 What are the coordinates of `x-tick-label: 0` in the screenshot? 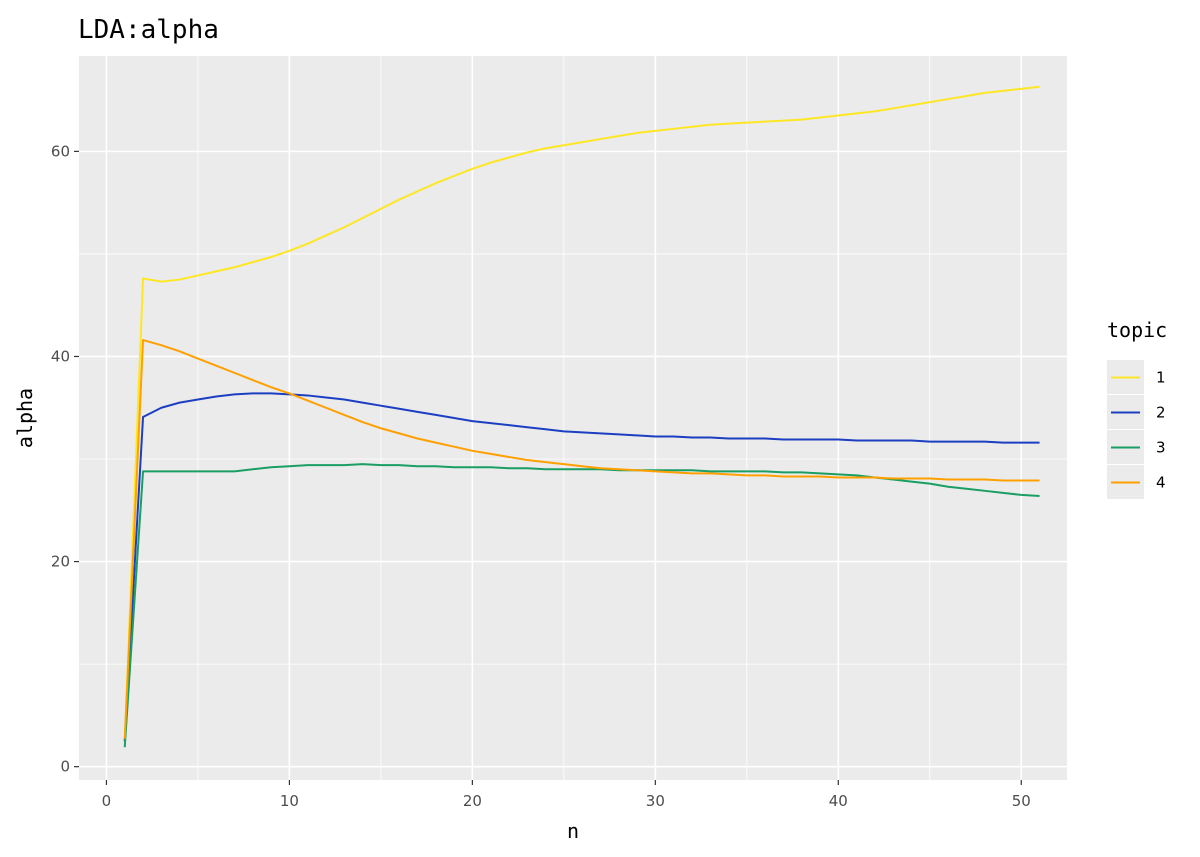 It's located at (107, 801).